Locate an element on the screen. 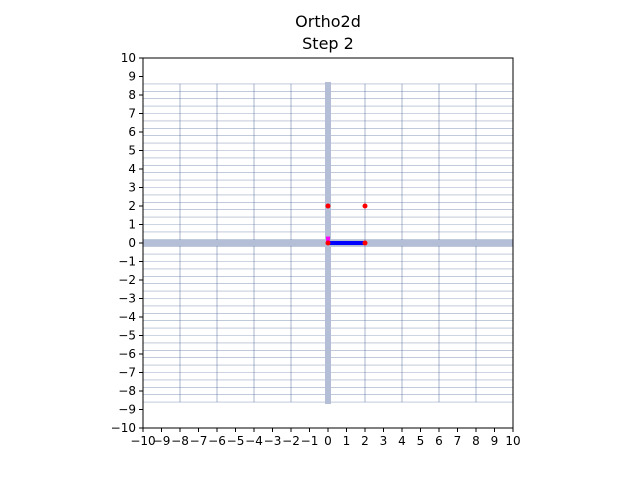 This screenshot has width=640, height=480. x-tick-label: 4 is located at coordinates (402, 441).